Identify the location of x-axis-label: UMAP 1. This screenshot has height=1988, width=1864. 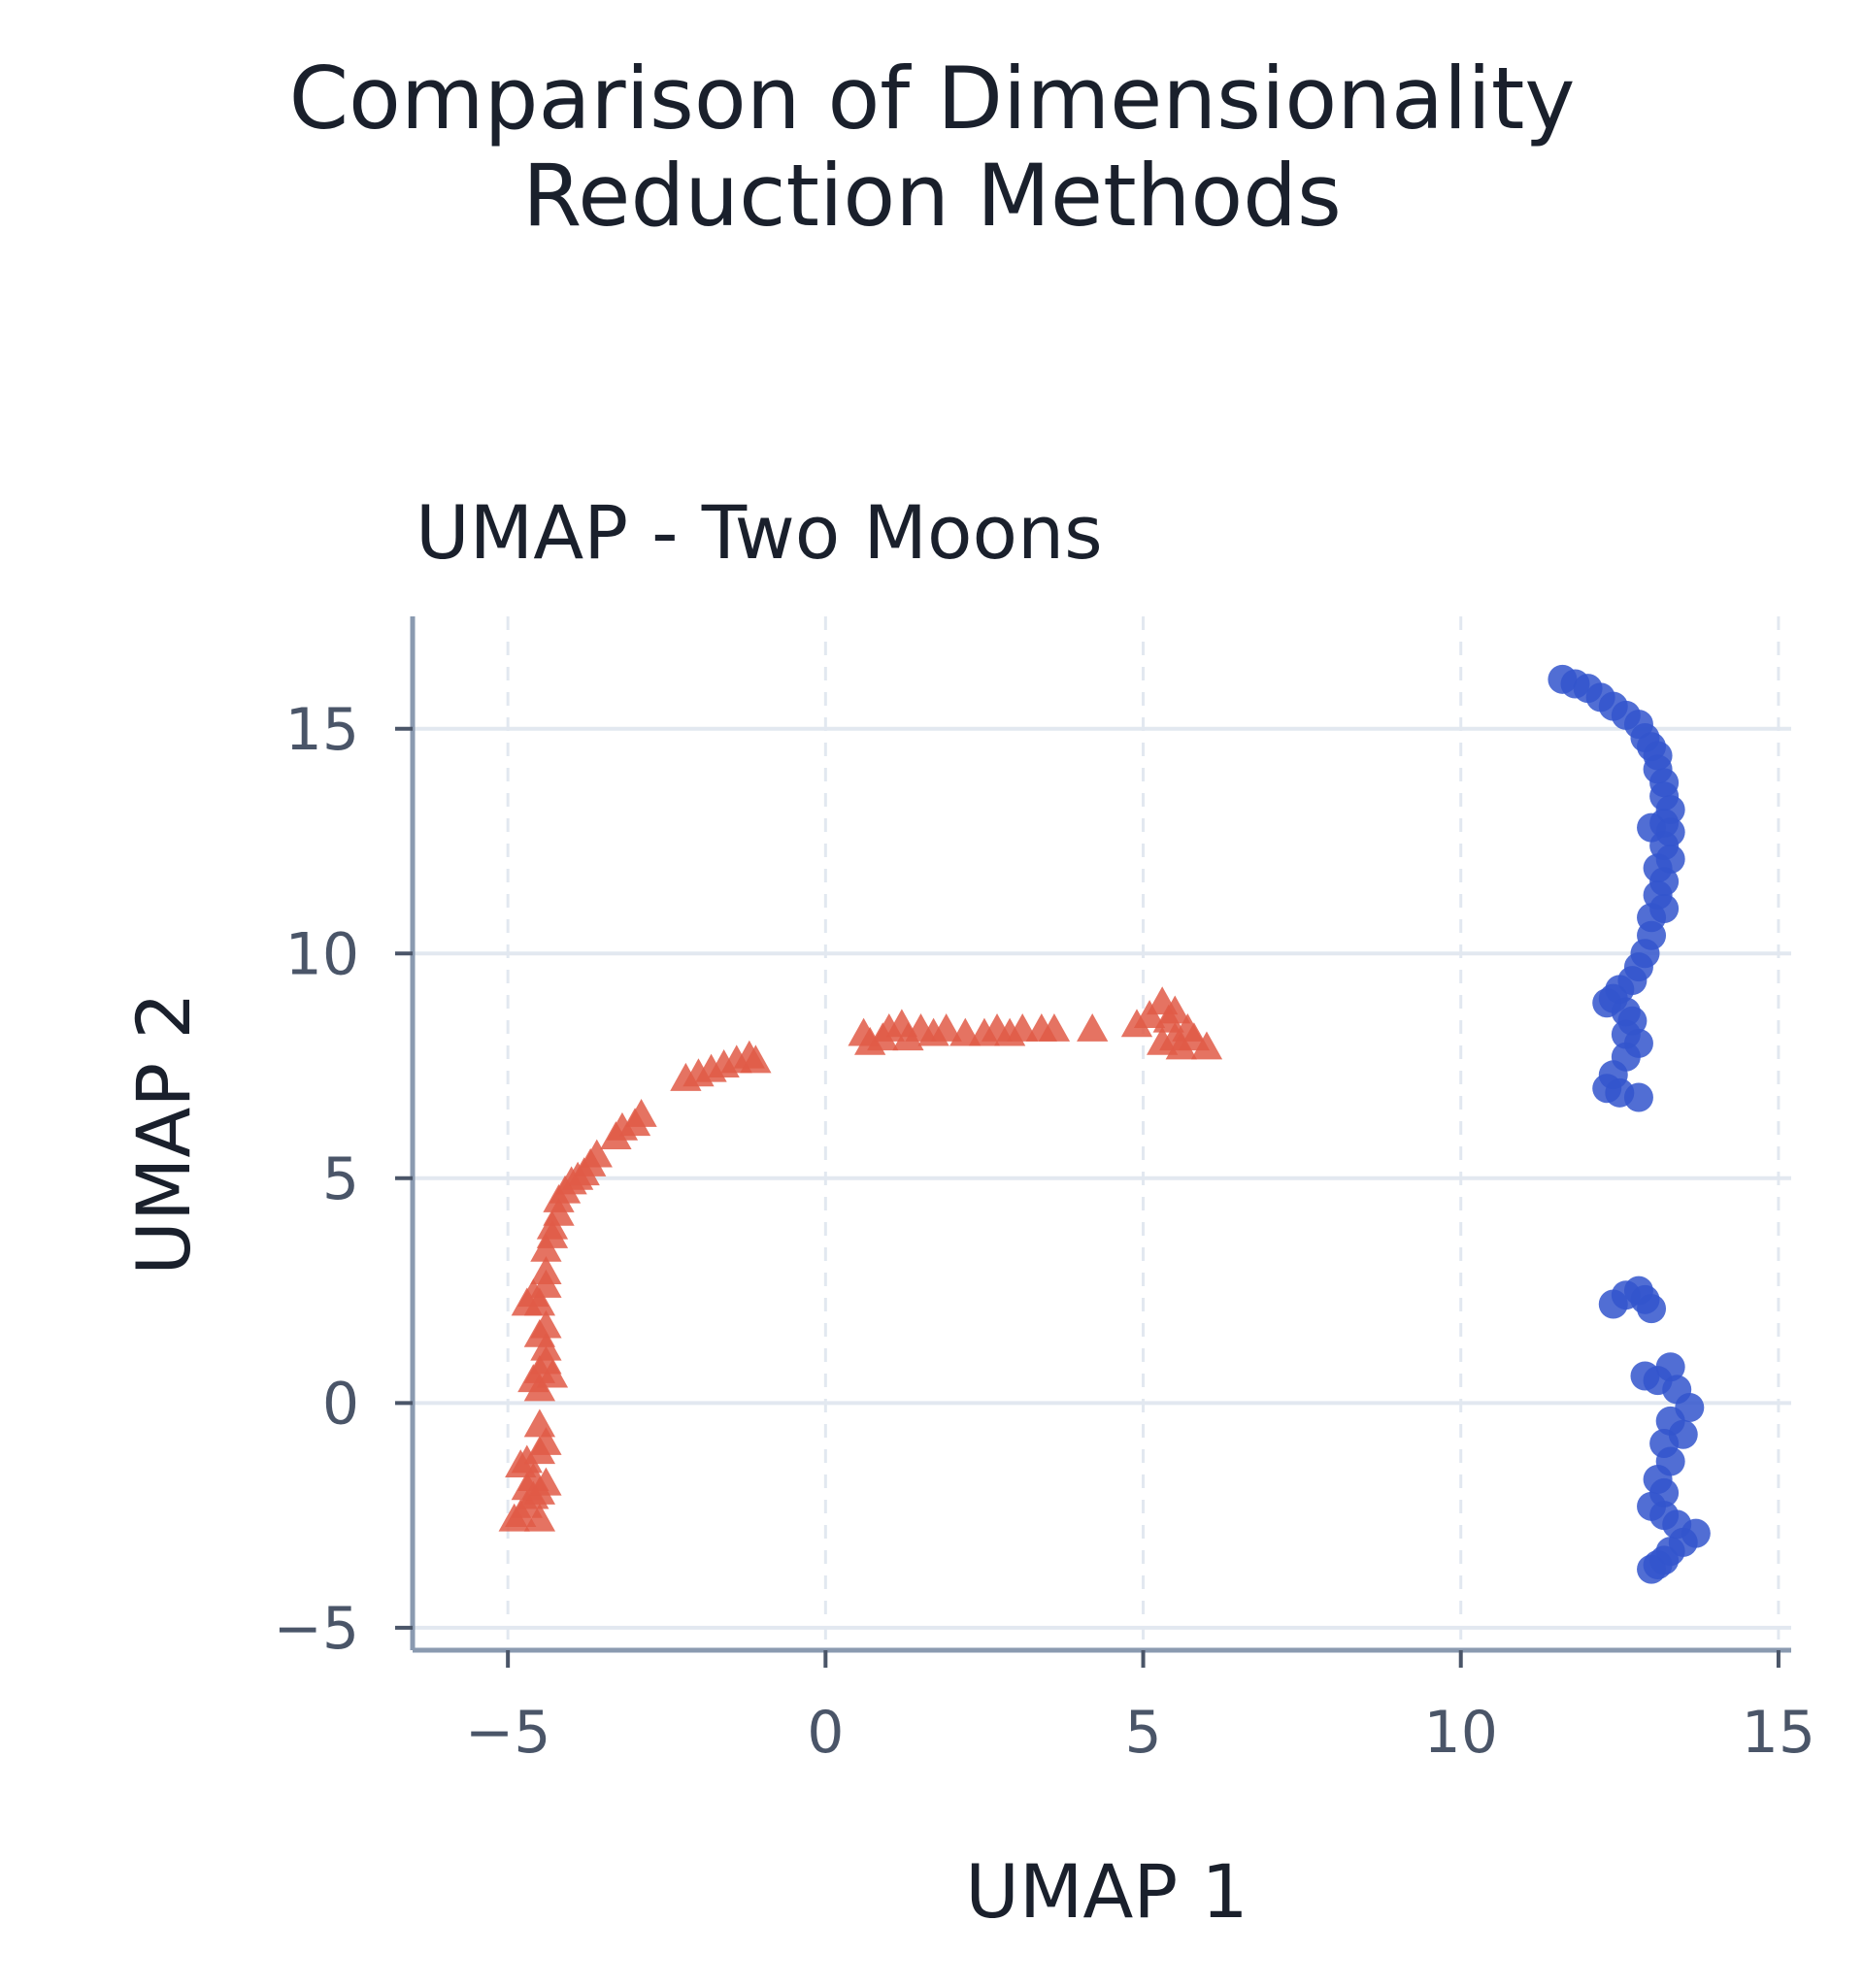
(1106, 1891).